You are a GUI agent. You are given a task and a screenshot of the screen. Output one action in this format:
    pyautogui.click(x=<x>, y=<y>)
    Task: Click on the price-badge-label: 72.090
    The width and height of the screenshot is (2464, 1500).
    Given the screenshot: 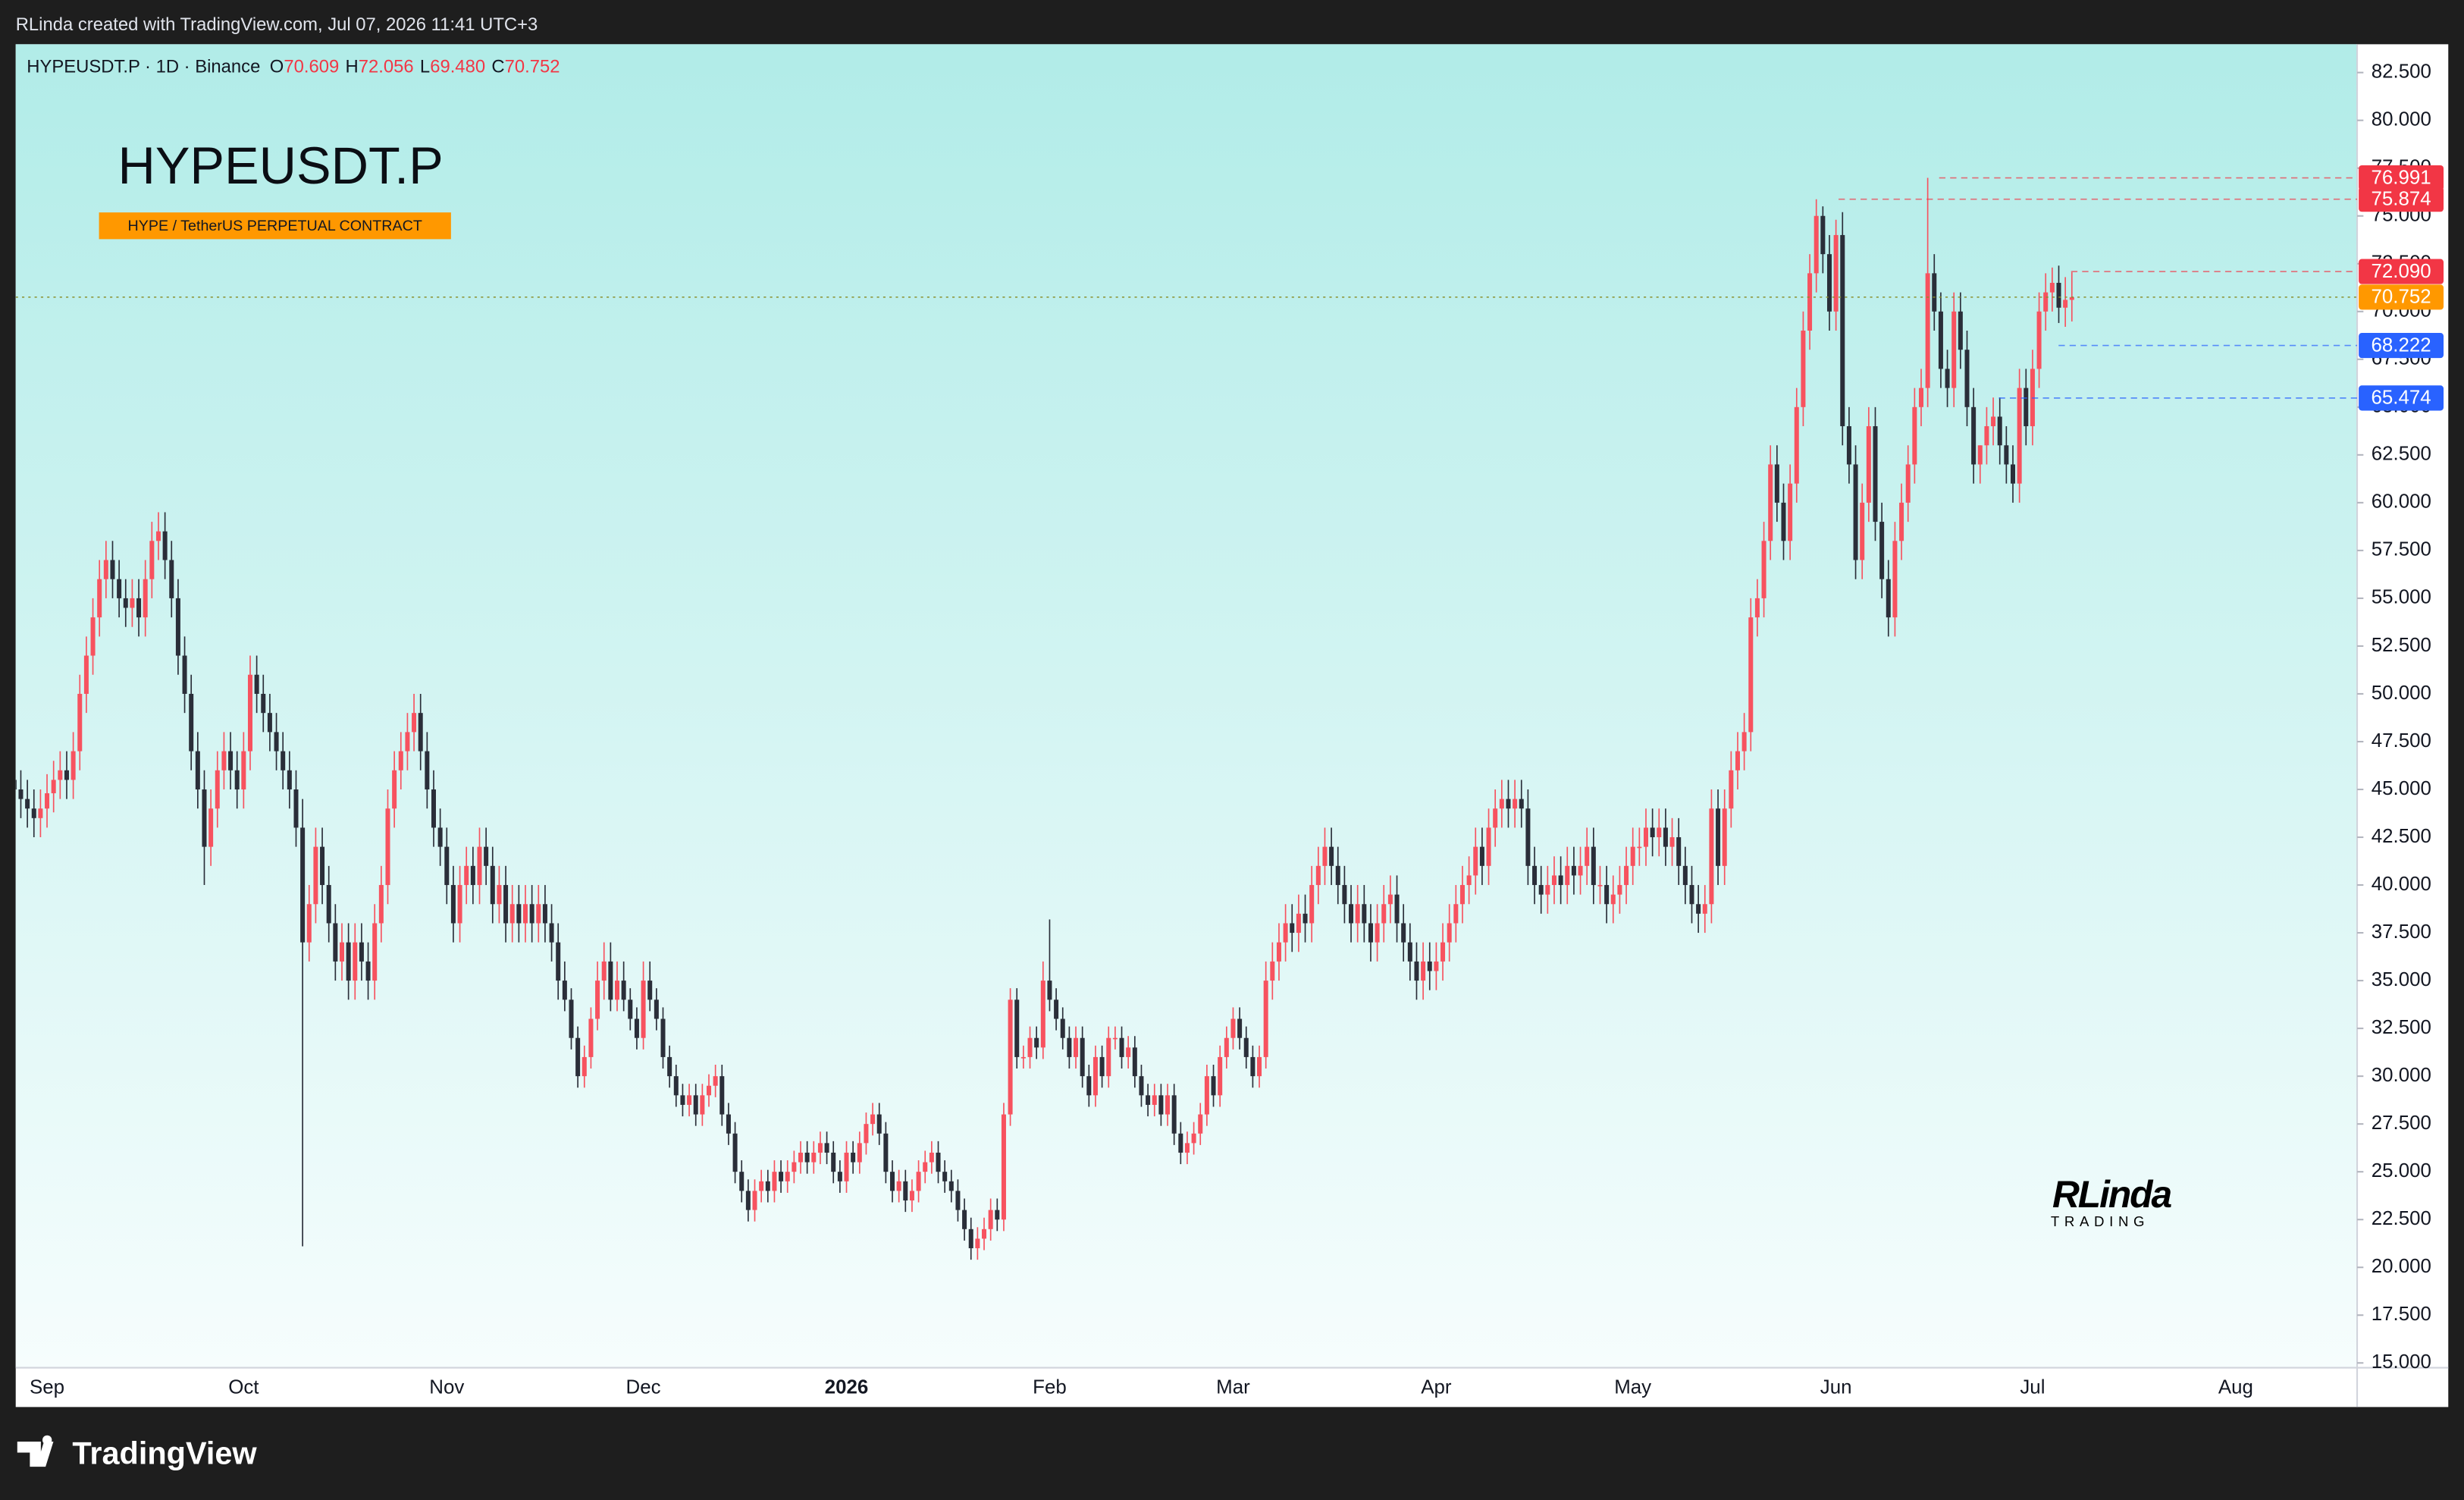 What is the action you would take?
    pyautogui.click(x=2401, y=271)
    